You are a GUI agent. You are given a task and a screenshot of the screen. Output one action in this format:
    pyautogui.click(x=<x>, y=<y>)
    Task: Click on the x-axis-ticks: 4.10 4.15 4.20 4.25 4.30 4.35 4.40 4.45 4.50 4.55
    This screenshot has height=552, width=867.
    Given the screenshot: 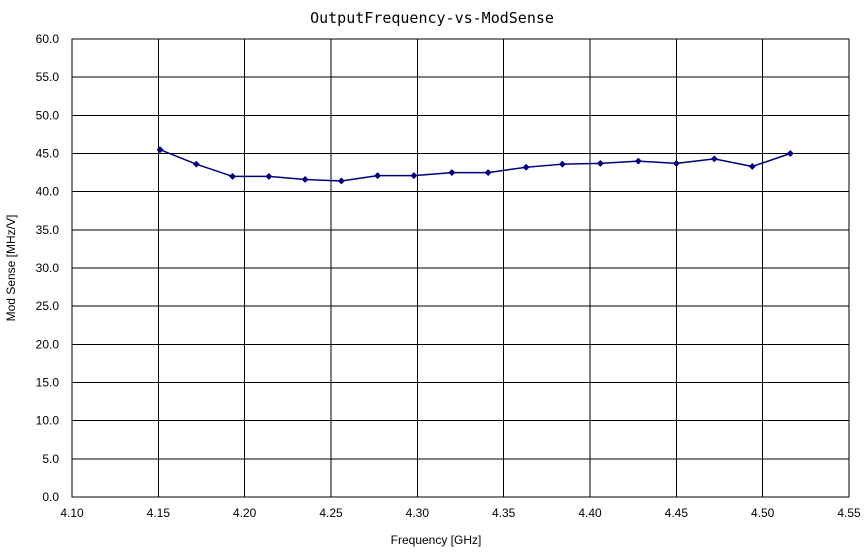 What is the action you would take?
    pyautogui.click(x=460, y=513)
    